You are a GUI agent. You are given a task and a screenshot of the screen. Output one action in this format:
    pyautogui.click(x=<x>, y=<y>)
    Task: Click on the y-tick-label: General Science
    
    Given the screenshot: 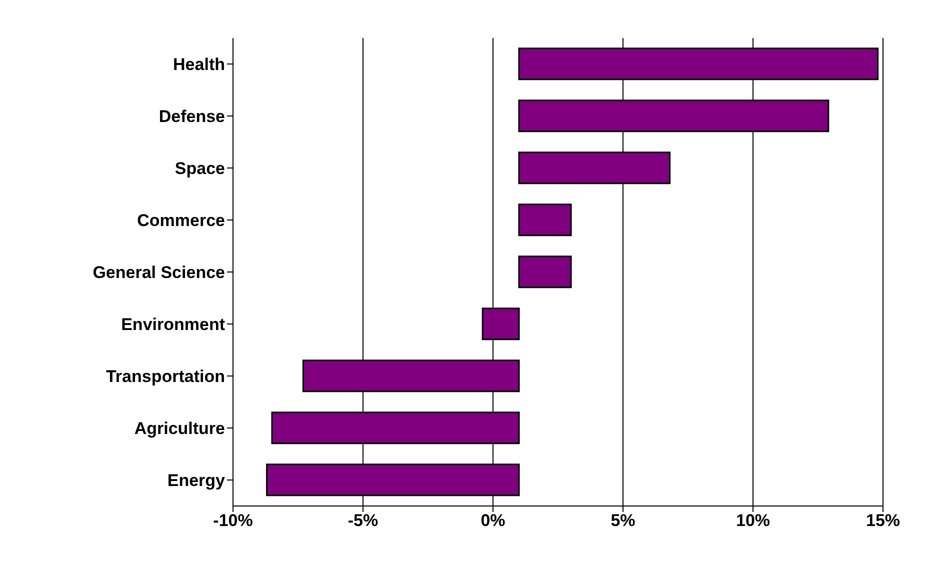 What is the action you would take?
    pyautogui.click(x=158, y=272)
    